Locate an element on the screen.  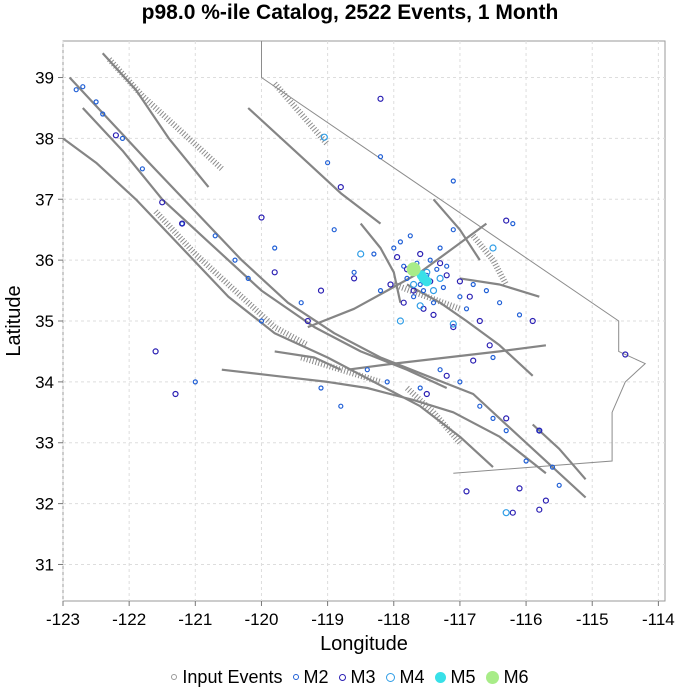
legend-item: Input Events is located at coordinates (227, 677).